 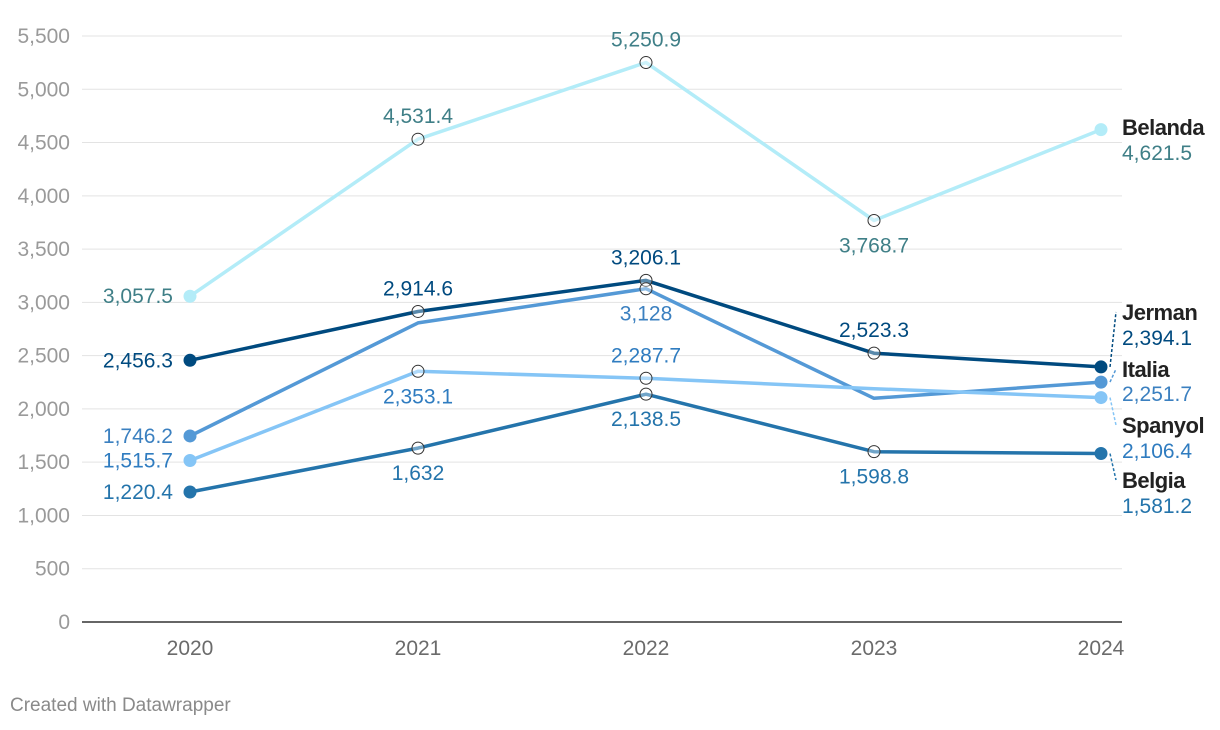 I want to click on leader-line-belgia, so click(x=1113, y=467).